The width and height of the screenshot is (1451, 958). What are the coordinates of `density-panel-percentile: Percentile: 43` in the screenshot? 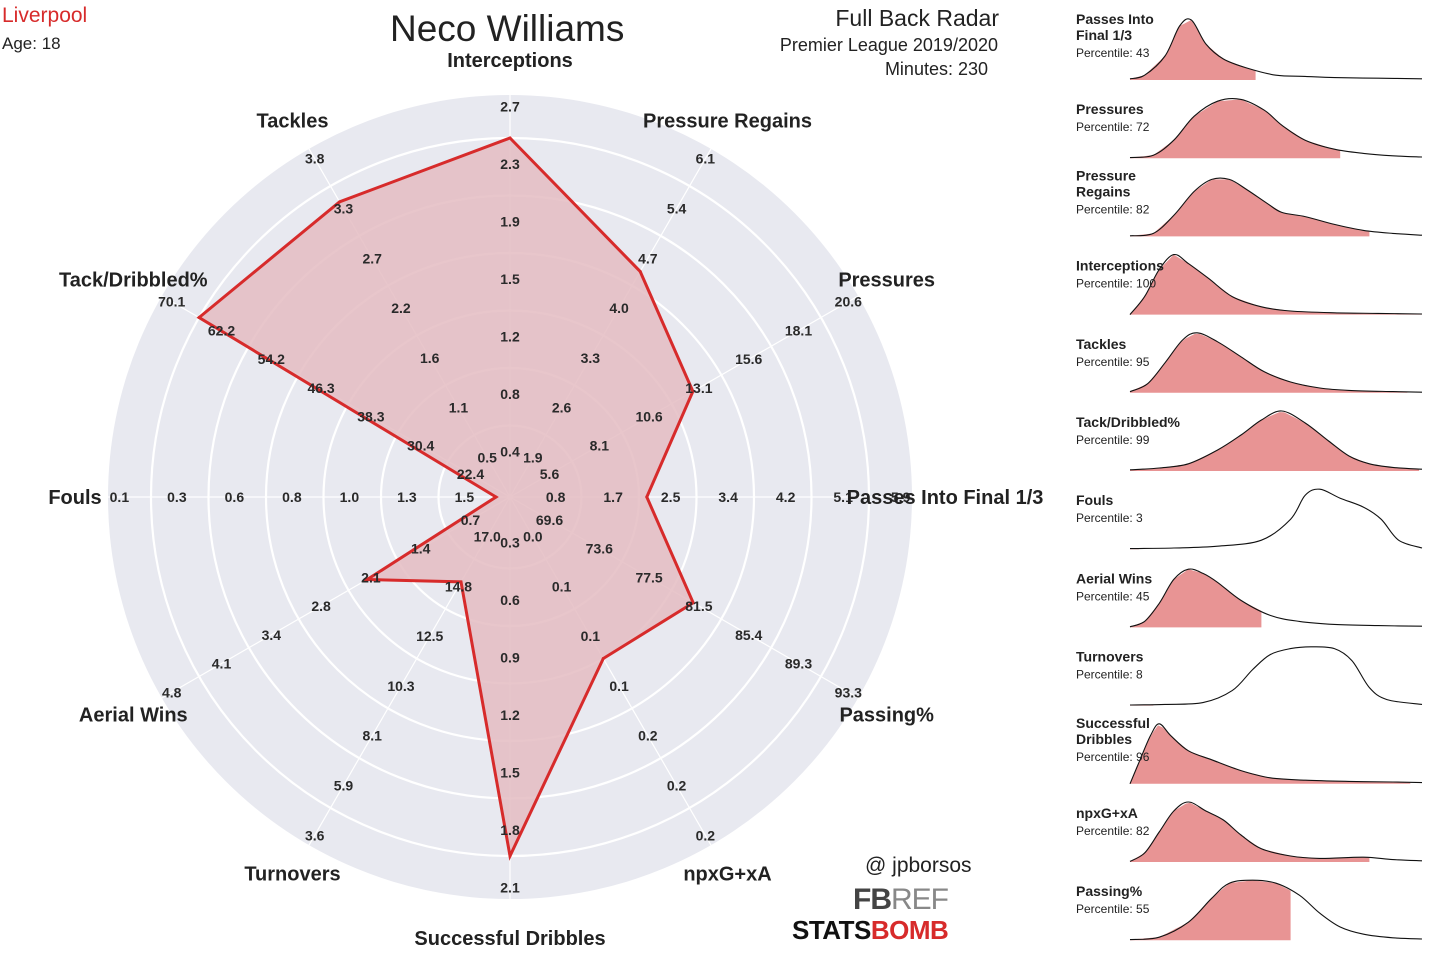 It's located at (1113, 53).